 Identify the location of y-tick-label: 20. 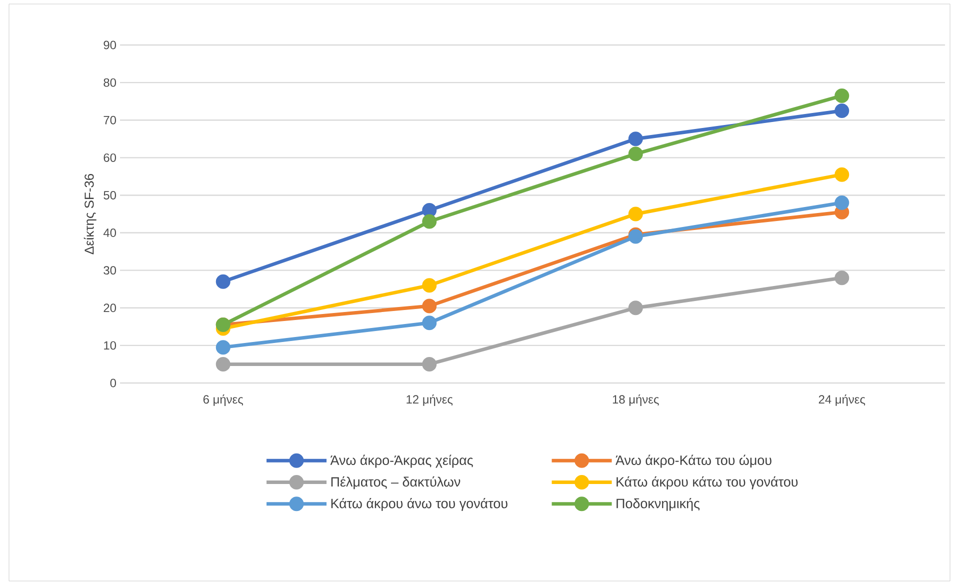
(110, 308).